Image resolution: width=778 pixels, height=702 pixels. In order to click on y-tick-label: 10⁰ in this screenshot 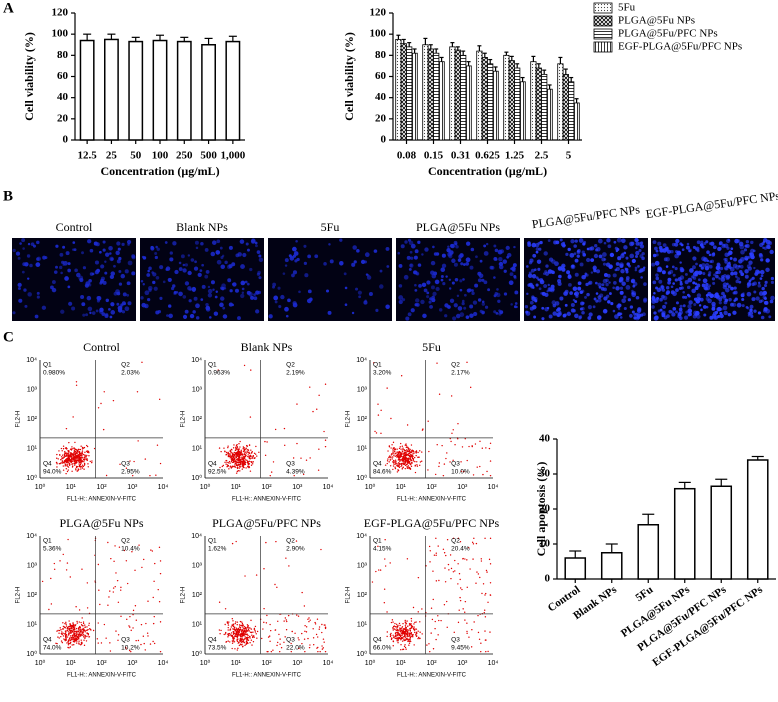, I will do `click(196, 478)`.